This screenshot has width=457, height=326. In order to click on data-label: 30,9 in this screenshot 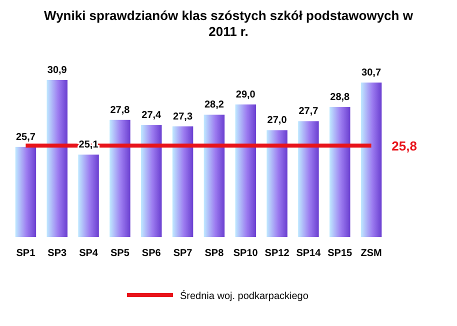, I will do `click(57, 70)`.